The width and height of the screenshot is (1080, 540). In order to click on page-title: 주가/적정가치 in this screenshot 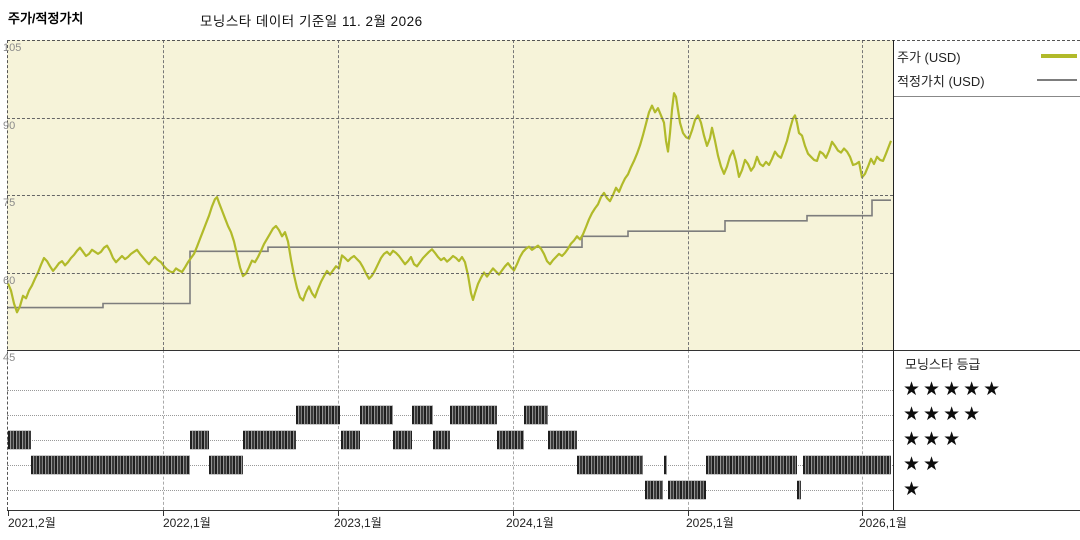, I will do `click(46, 18)`.